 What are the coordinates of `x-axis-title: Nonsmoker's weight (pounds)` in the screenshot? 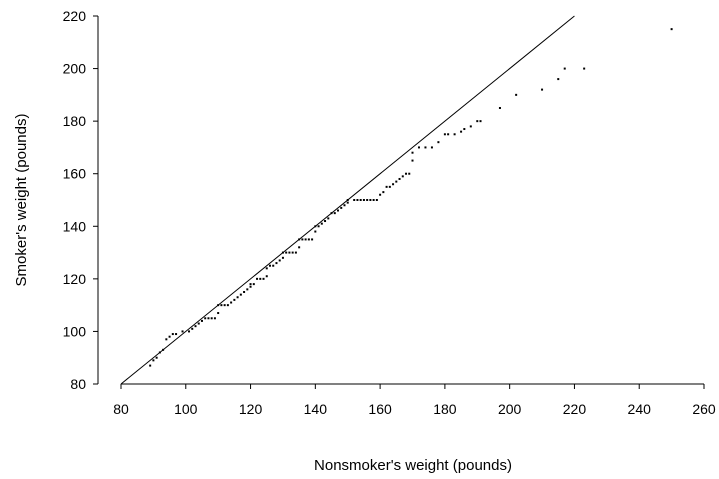 It's located at (413, 465).